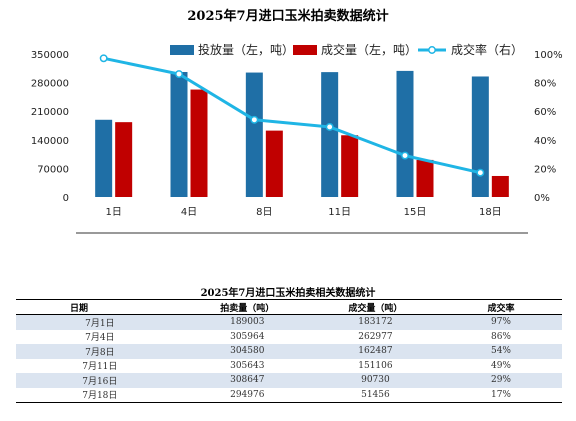 The width and height of the screenshot is (576, 421). I want to click on cell-deal-volume: 162487, so click(375, 351).